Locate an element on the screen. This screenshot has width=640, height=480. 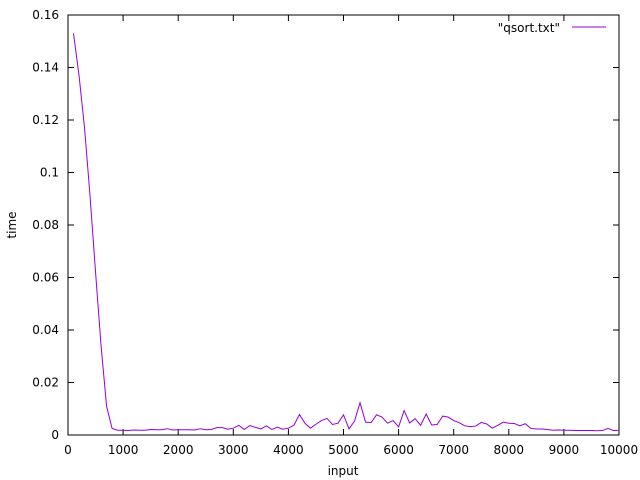
x-axis-label: input is located at coordinates (343, 471).